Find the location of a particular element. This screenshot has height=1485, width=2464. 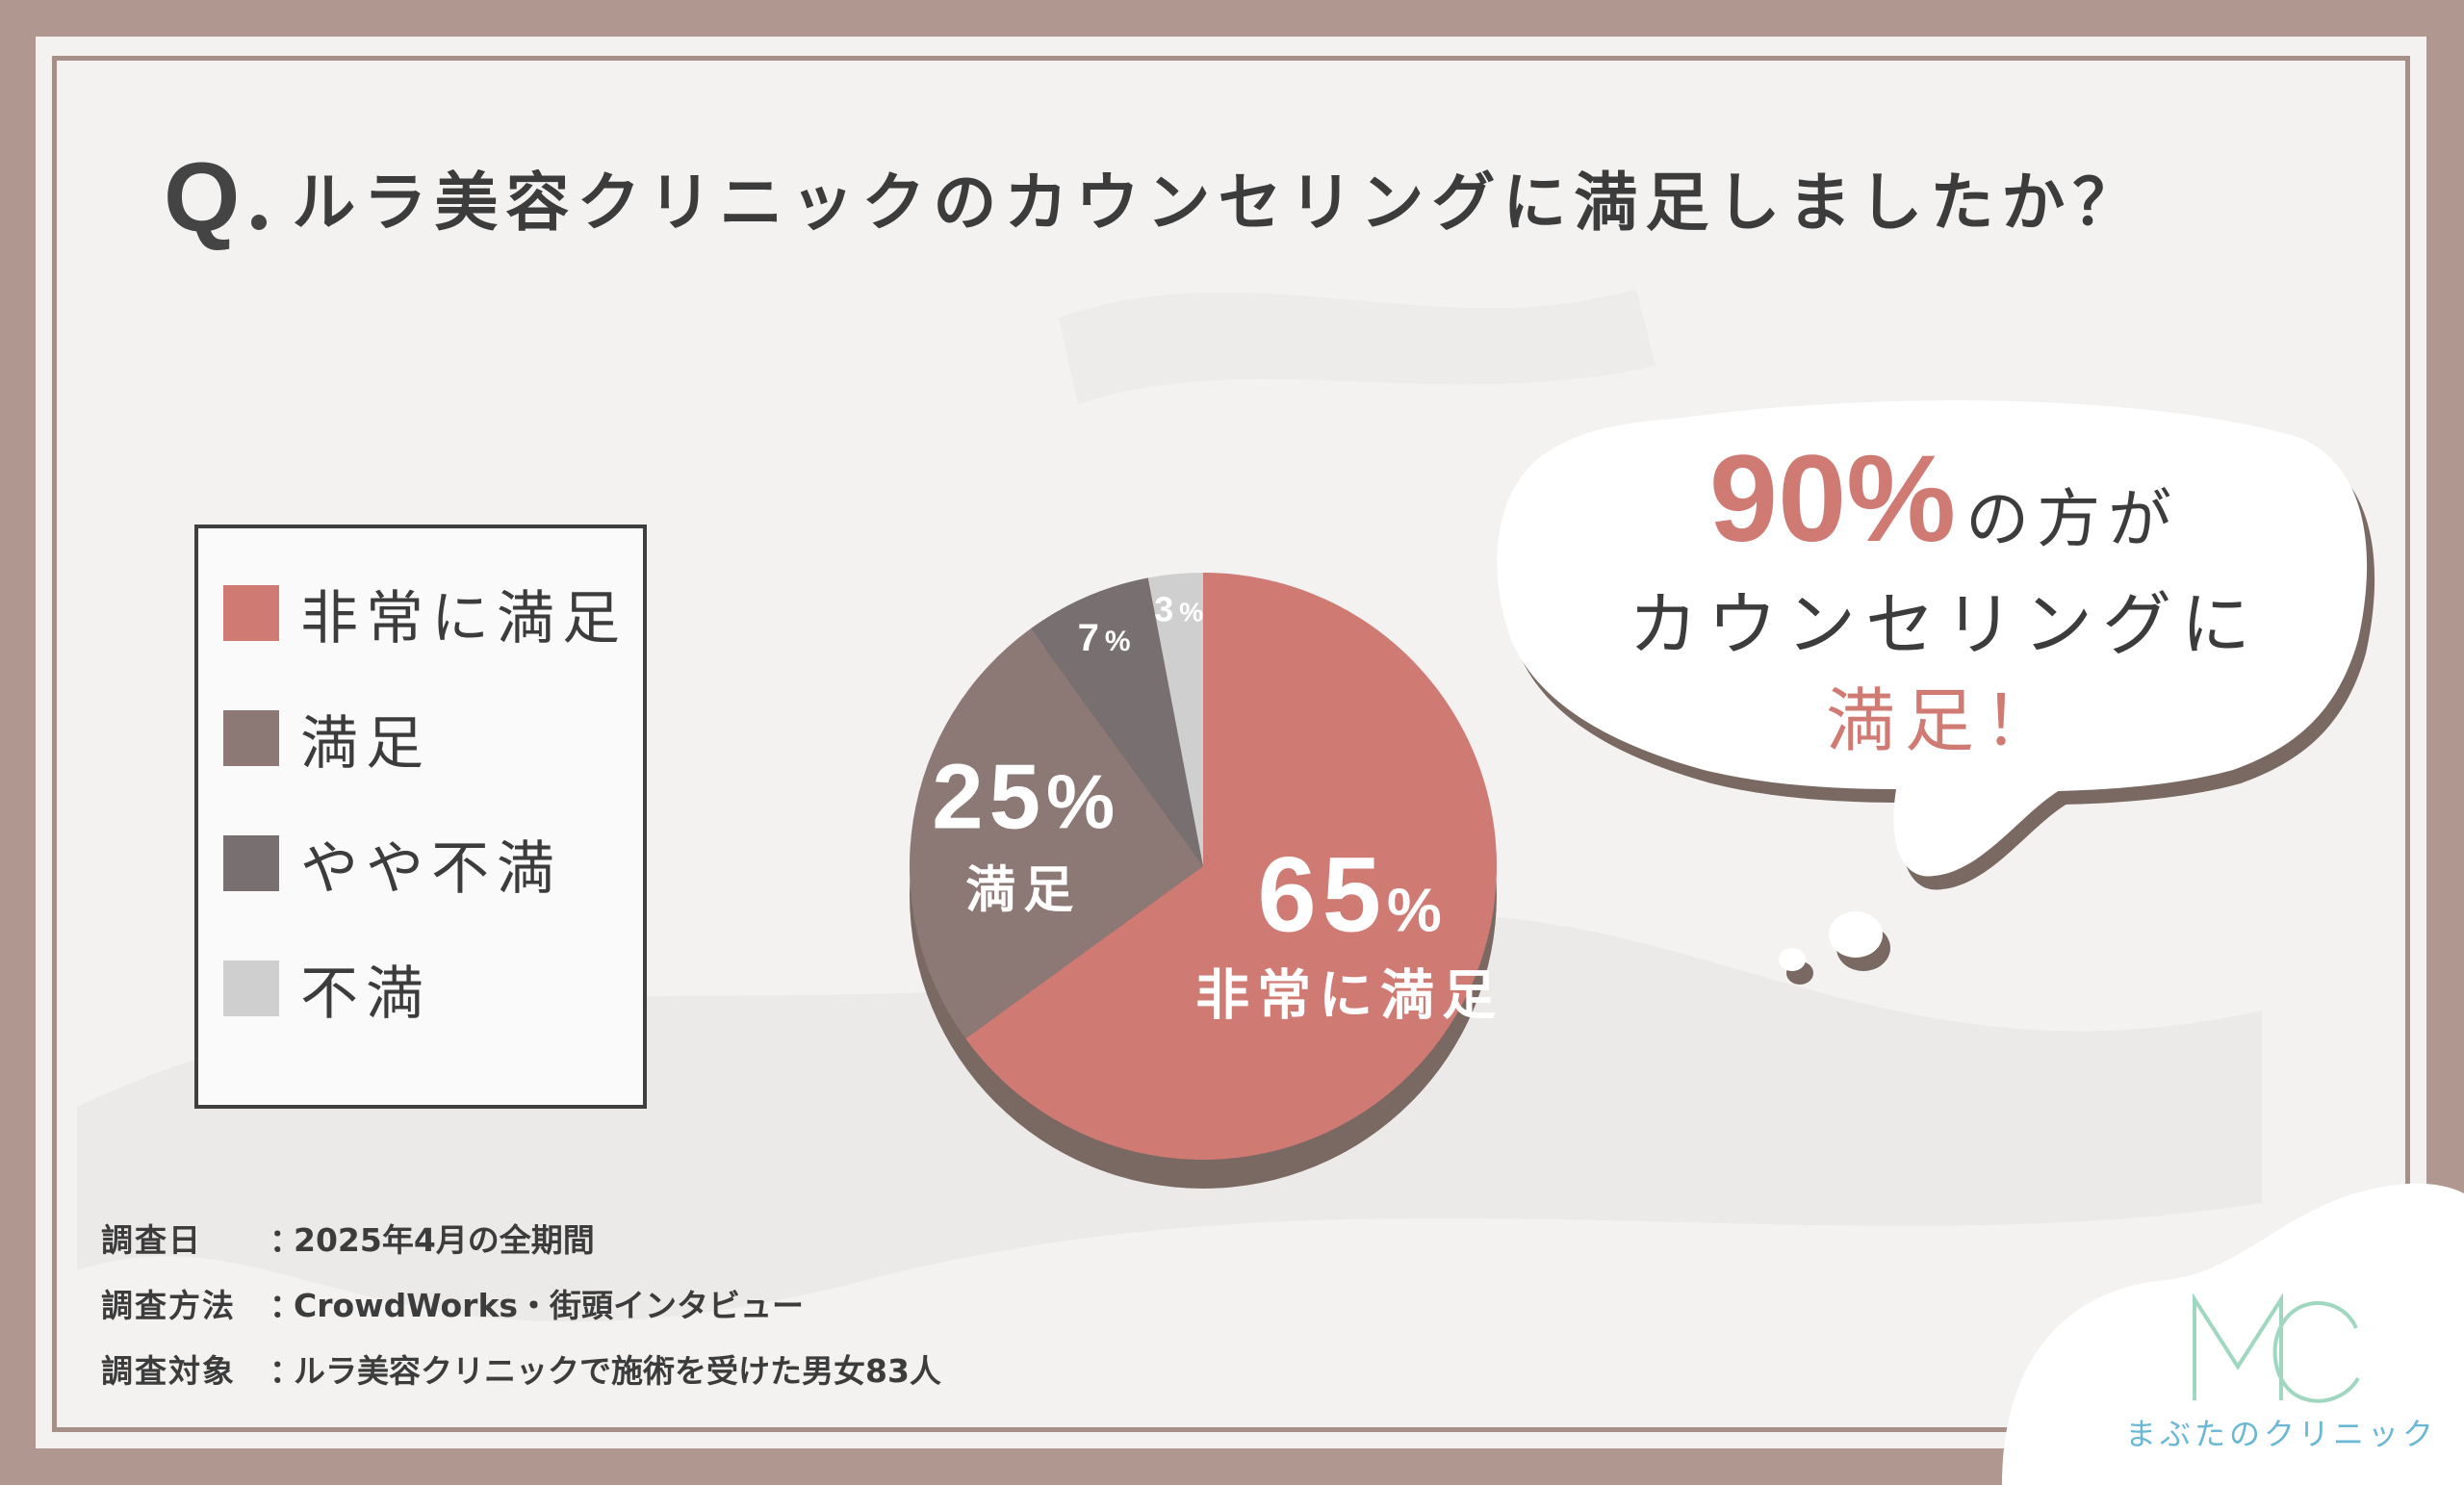

clinic-logo-icon is located at coordinates (2276, 1348).